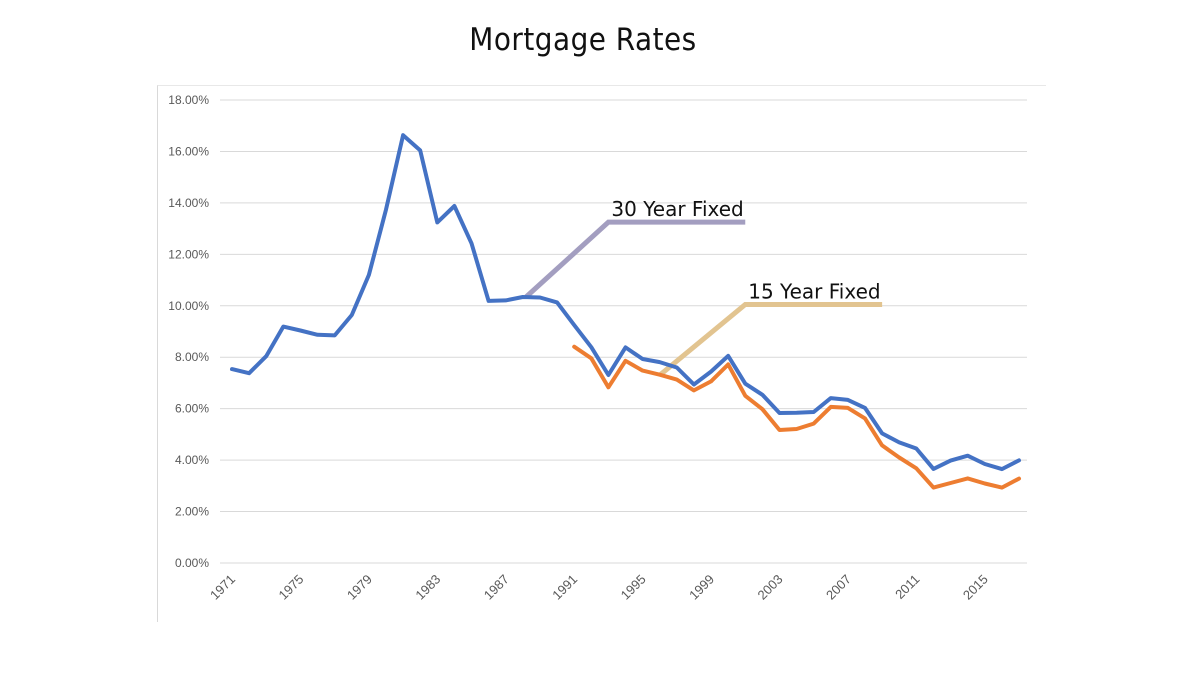 The height and width of the screenshot is (675, 1200). What do you see at coordinates (564, 587) in the screenshot?
I see `x-tick-label: 1991` at bounding box center [564, 587].